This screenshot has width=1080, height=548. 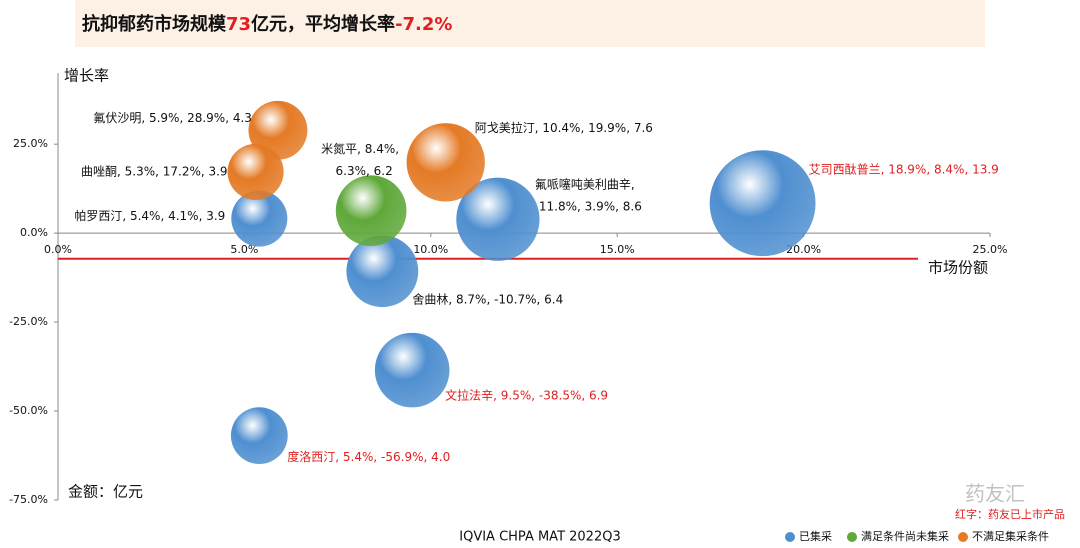 What do you see at coordinates (539, 537) in the screenshot?
I see `source: IQVIA CHPA MAT 2022Q3` at bounding box center [539, 537].